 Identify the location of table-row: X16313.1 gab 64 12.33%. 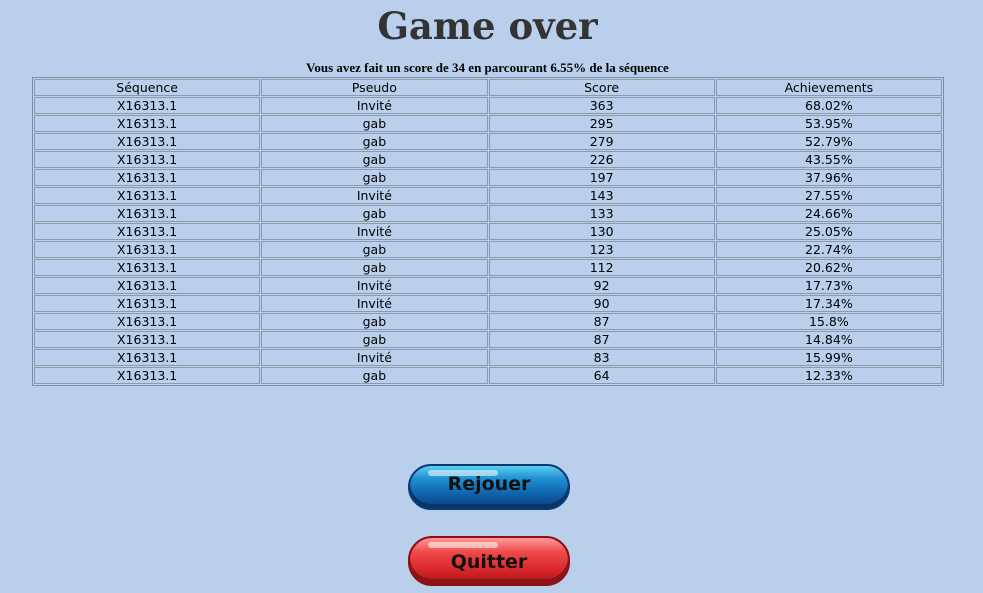
(488, 375).